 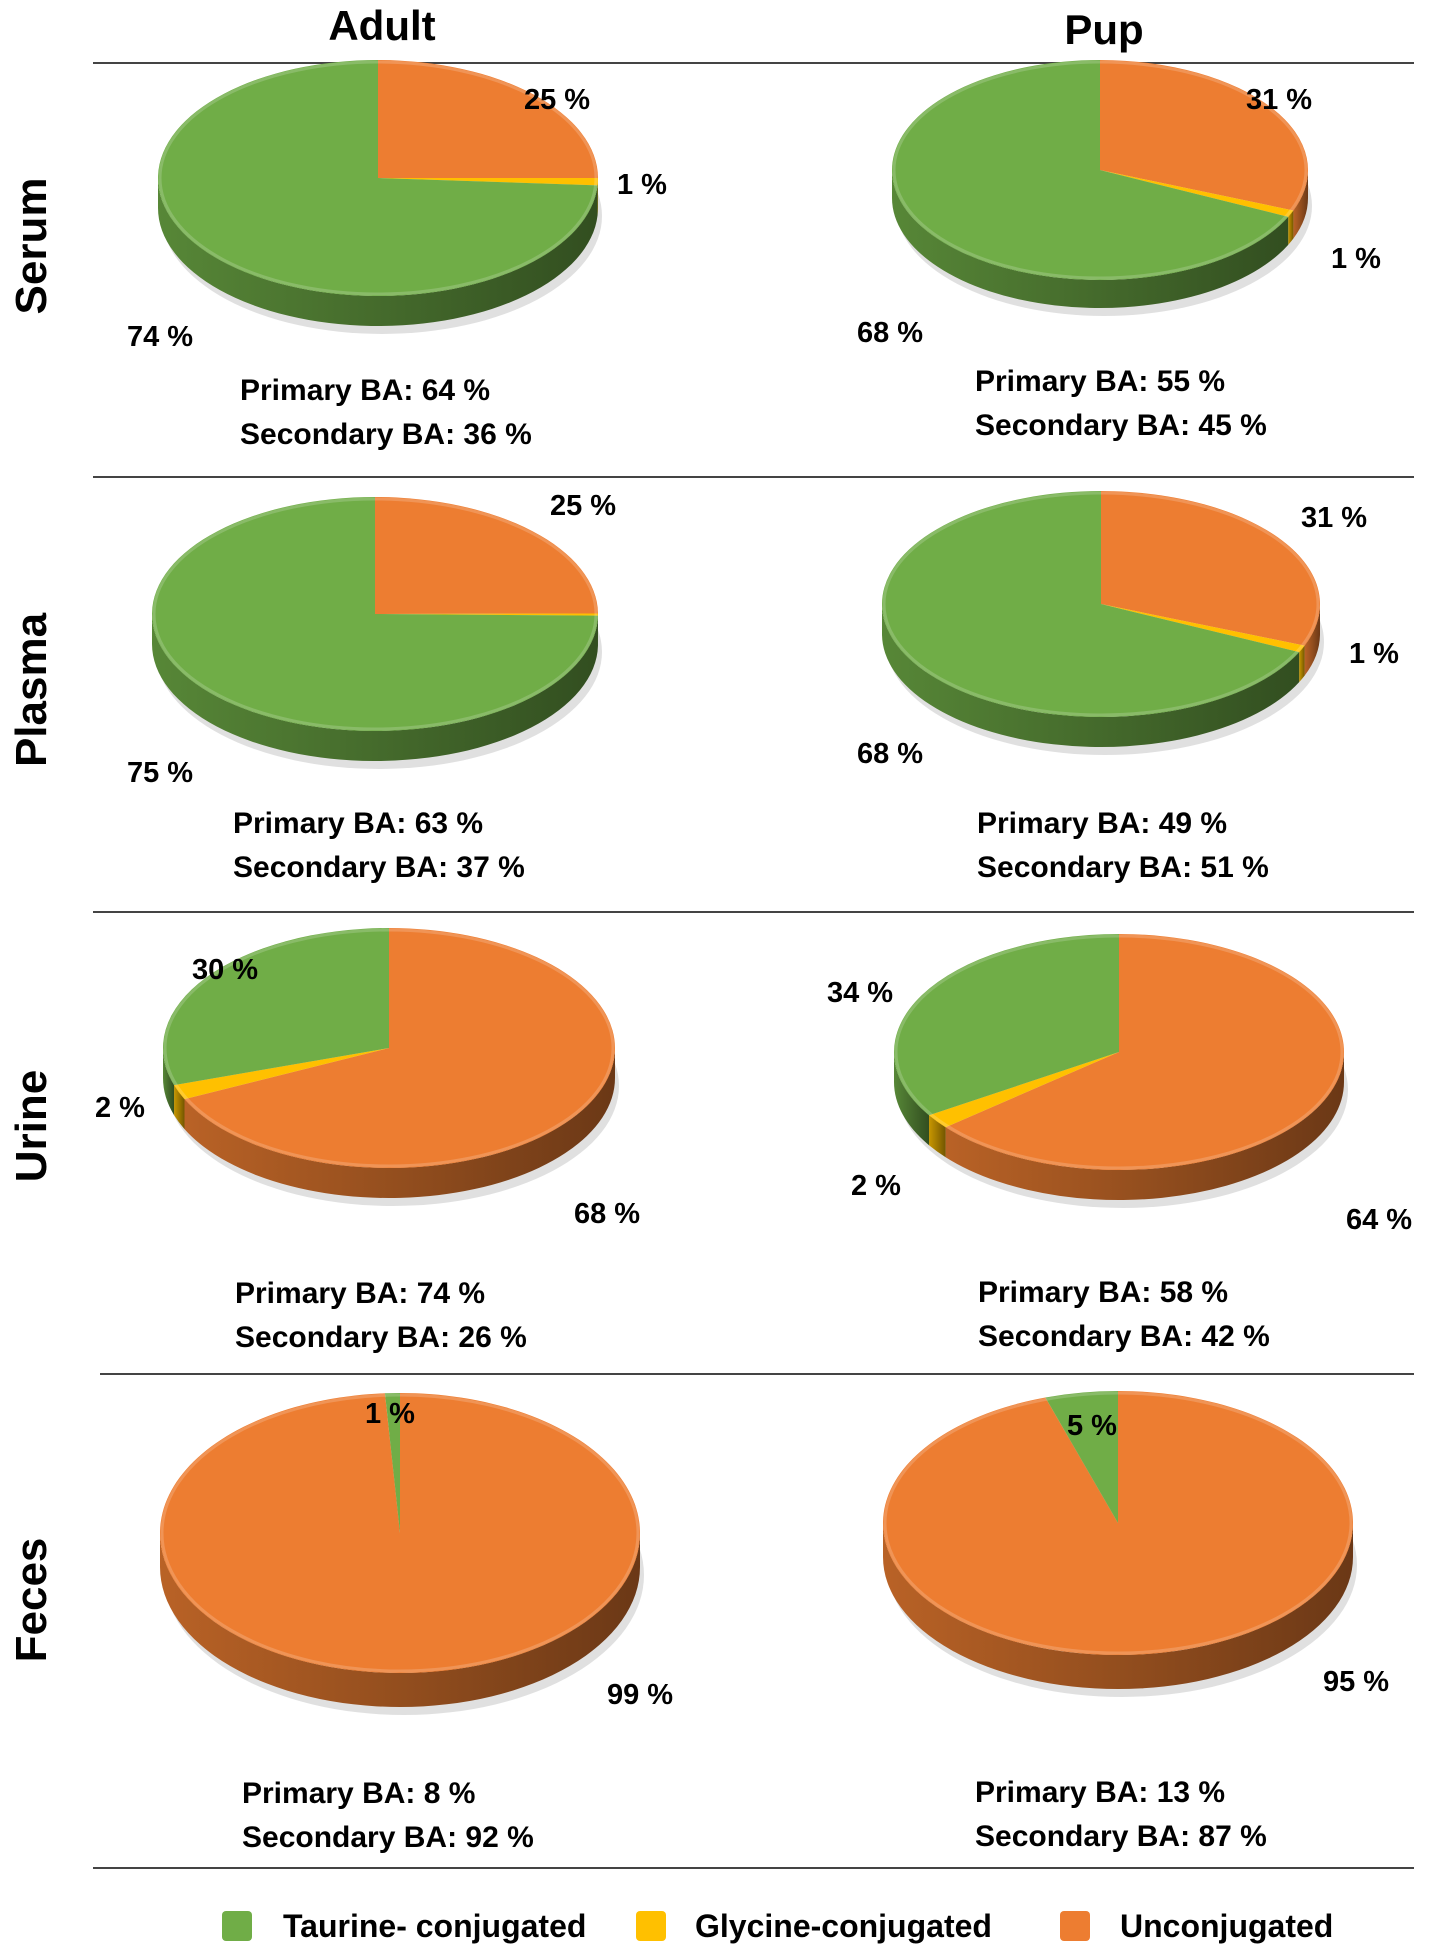 What do you see at coordinates (1075, 1926) in the screenshot?
I see `legend-swatch-unconjugated` at bounding box center [1075, 1926].